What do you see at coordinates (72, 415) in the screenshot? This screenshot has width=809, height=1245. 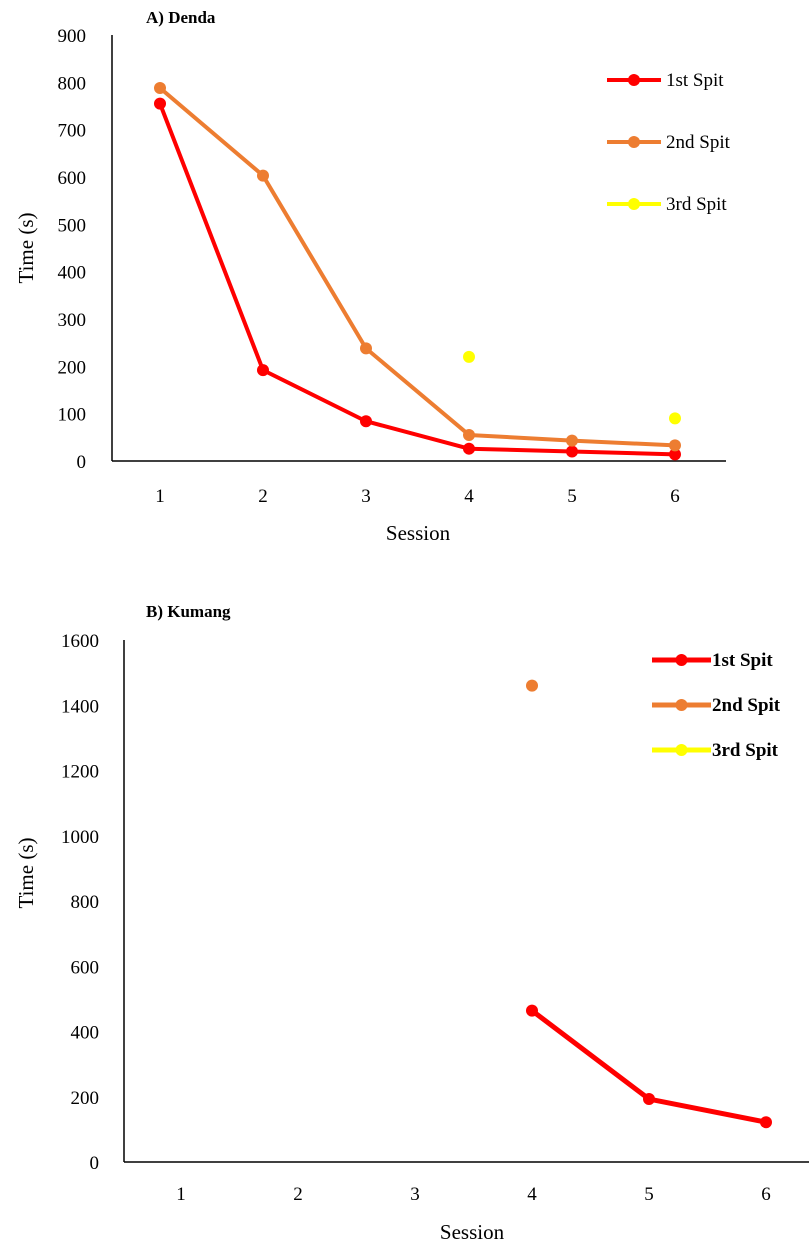 I see `y-tick-label: 100` at bounding box center [72, 415].